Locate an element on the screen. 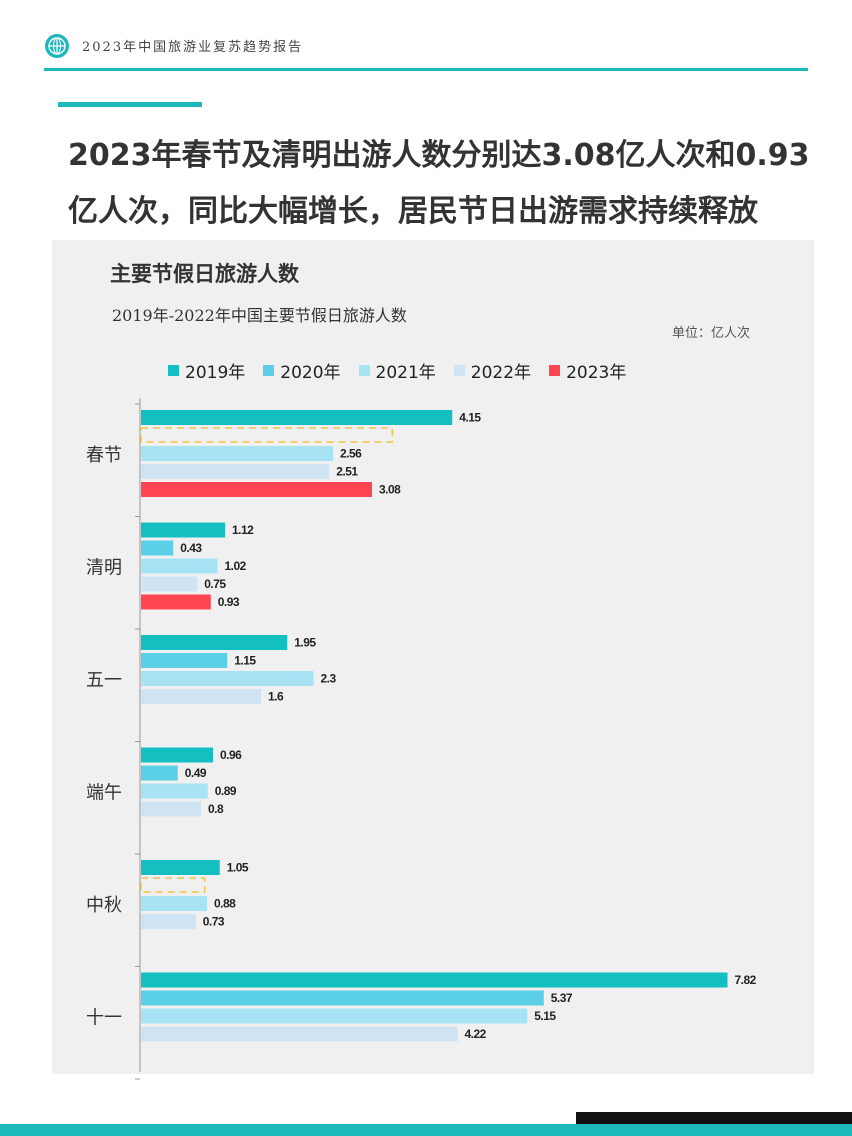 This screenshot has width=852, height=1136. legend-swatch-2021 is located at coordinates (364, 370).